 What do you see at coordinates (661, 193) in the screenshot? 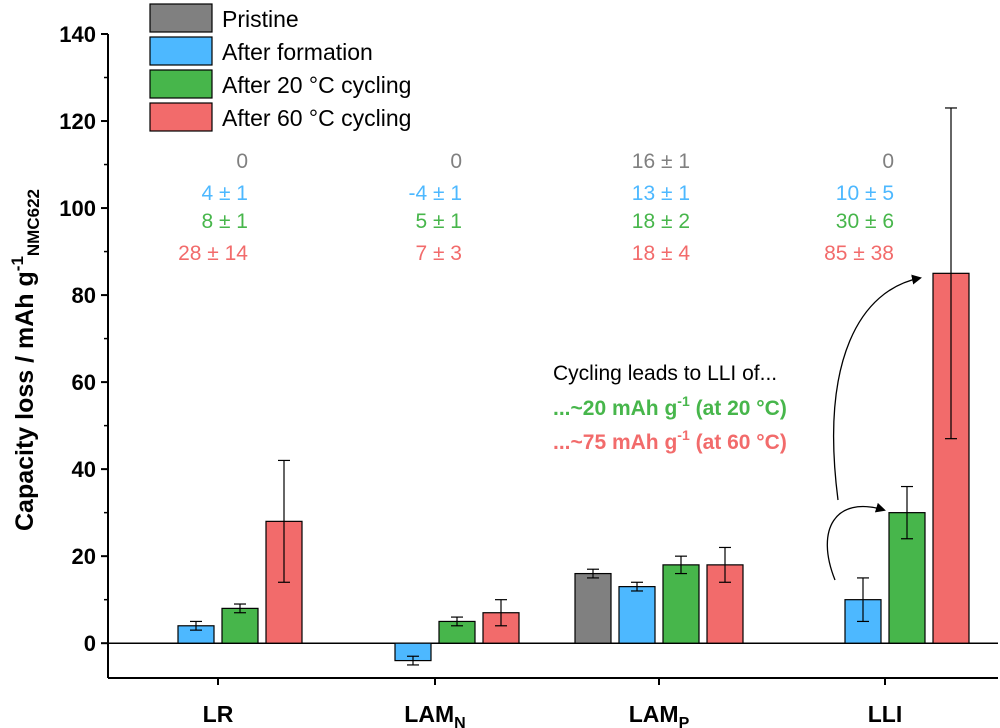
I see `data-label: 13 ± 1` at bounding box center [661, 193].